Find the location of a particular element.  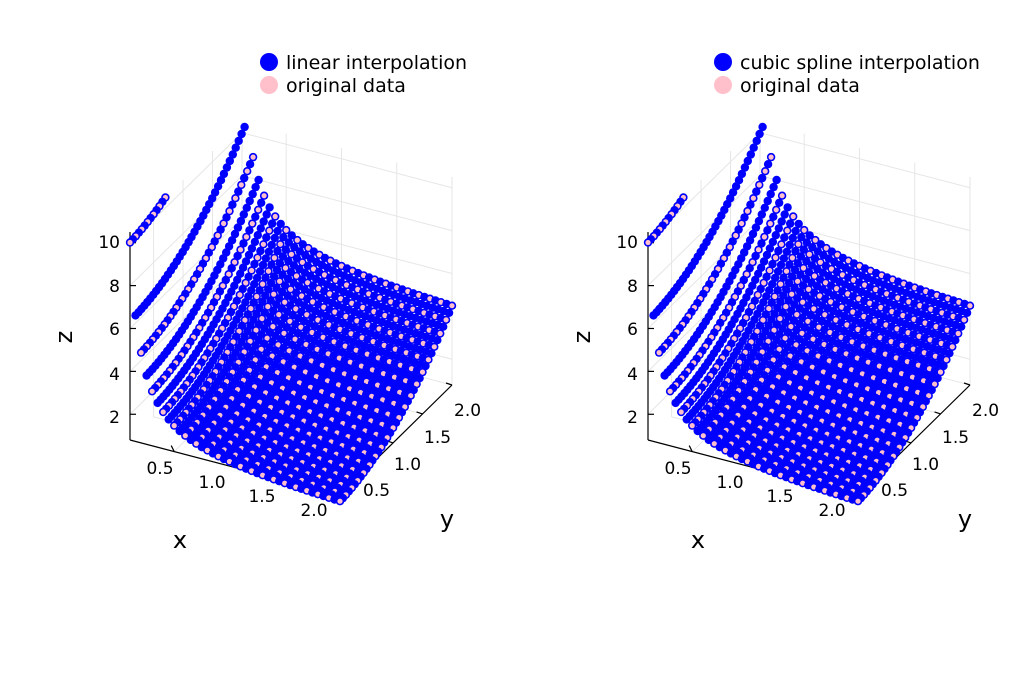

y-tick-mark is located at coordinates (967, 384).